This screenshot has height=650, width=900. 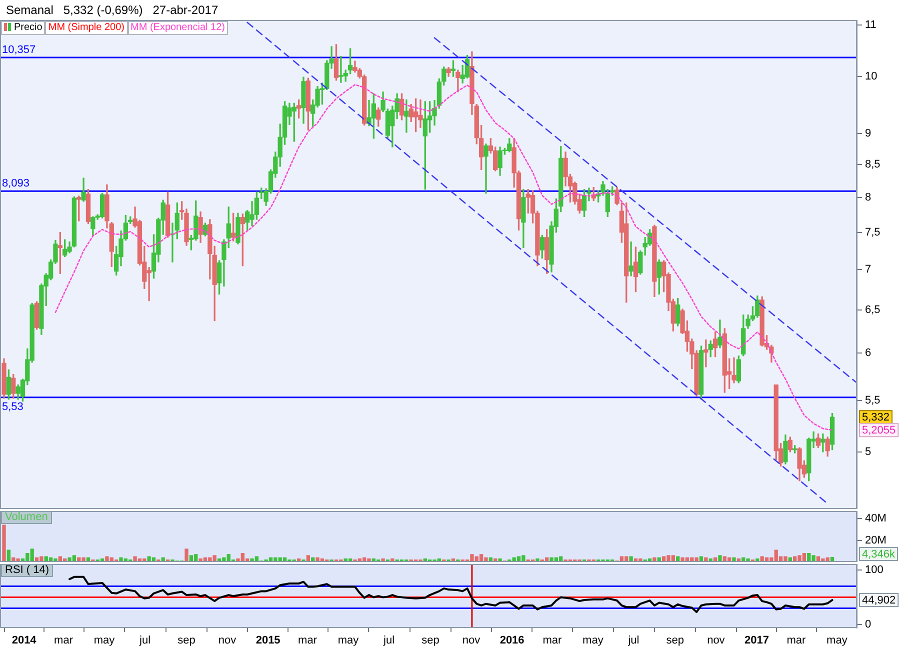 I want to click on y-tick-label: 8,5, so click(x=872, y=164).